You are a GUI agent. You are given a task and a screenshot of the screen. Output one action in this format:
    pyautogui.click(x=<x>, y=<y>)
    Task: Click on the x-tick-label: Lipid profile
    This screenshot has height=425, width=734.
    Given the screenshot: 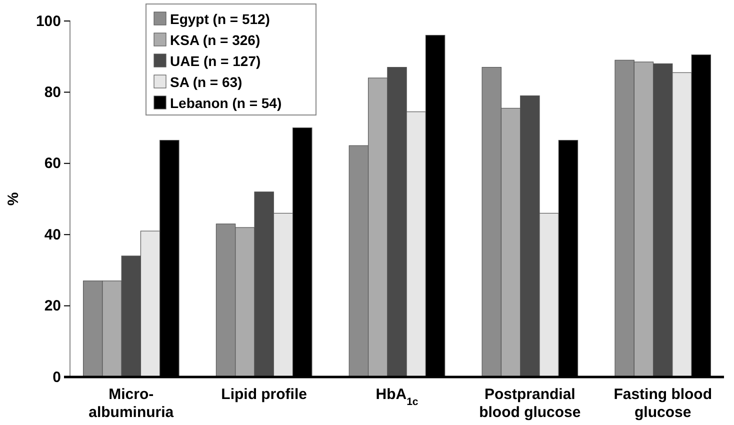 What is the action you would take?
    pyautogui.click(x=264, y=394)
    